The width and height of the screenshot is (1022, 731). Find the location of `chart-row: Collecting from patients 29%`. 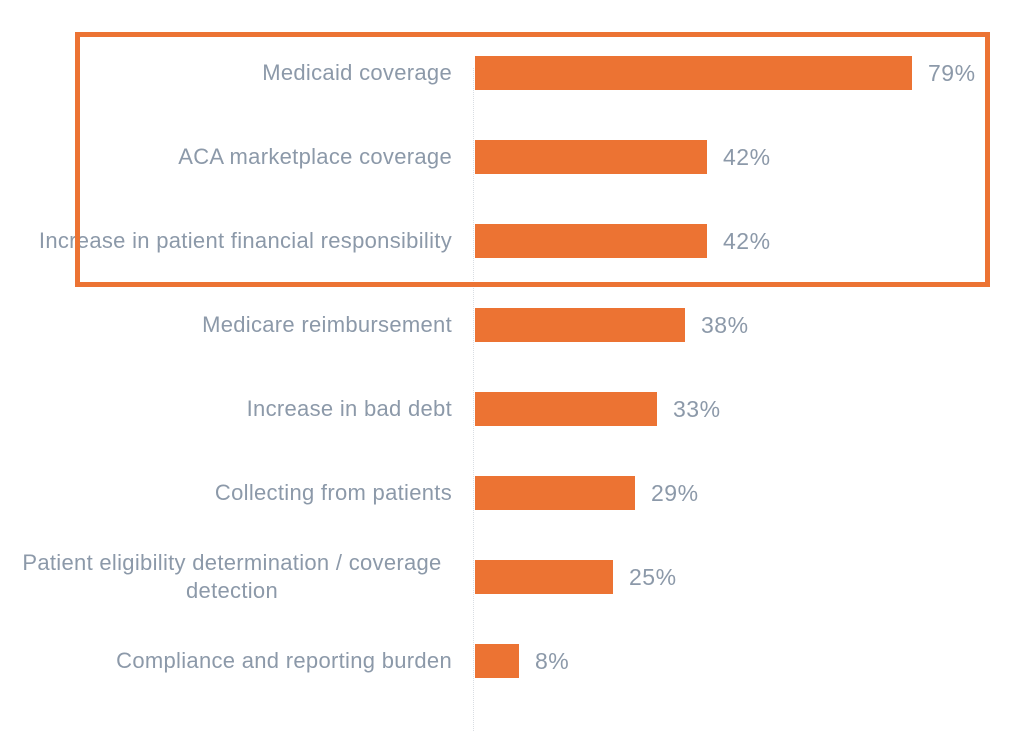

chart-row: Collecting from patients 29% is located at coordinates (511, 493).